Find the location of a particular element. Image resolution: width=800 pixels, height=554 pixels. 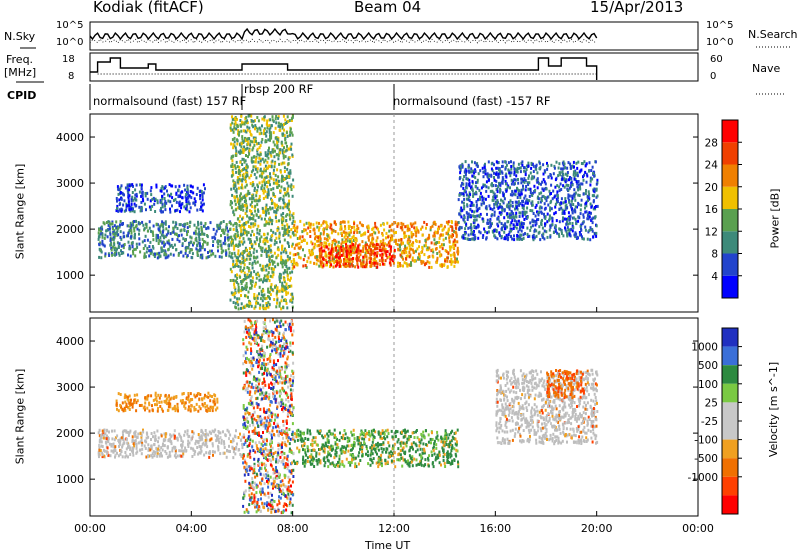

nsky-label: N.Sky is located at coordinates (20, 36).